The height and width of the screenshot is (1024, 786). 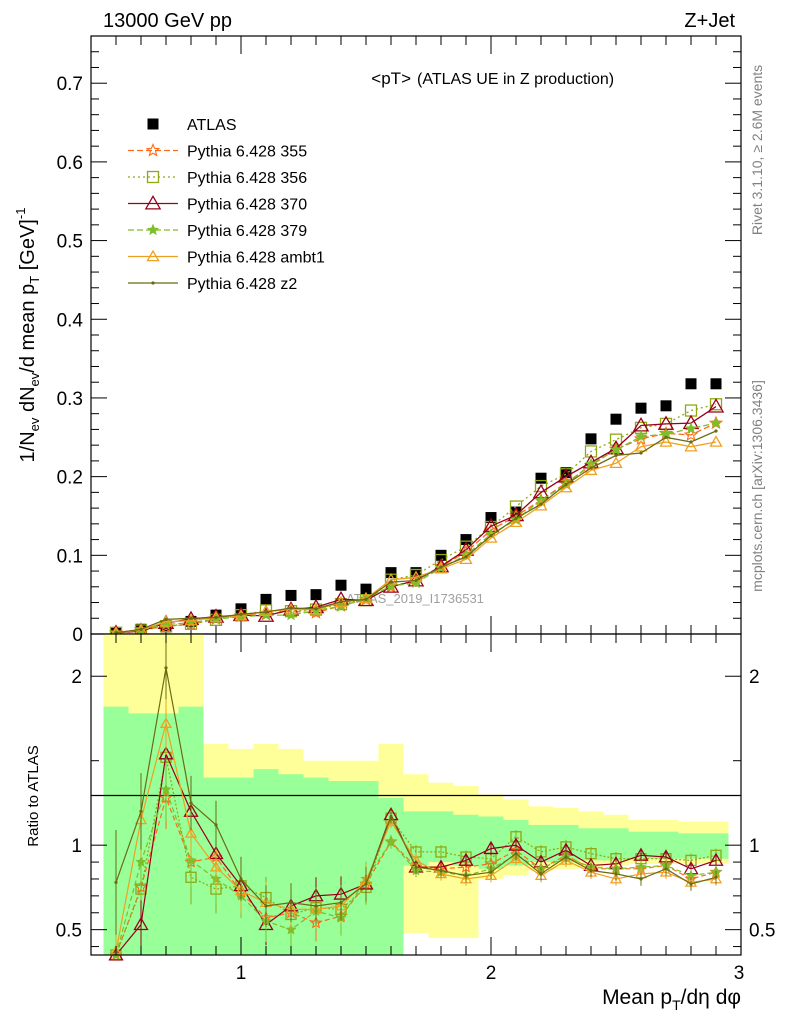 What do you see at coordinates (671, 999) in the screenshot?
I see `ratio-x-axis-label: Mean pT/dη dφ` at bounding box center [671, 999].